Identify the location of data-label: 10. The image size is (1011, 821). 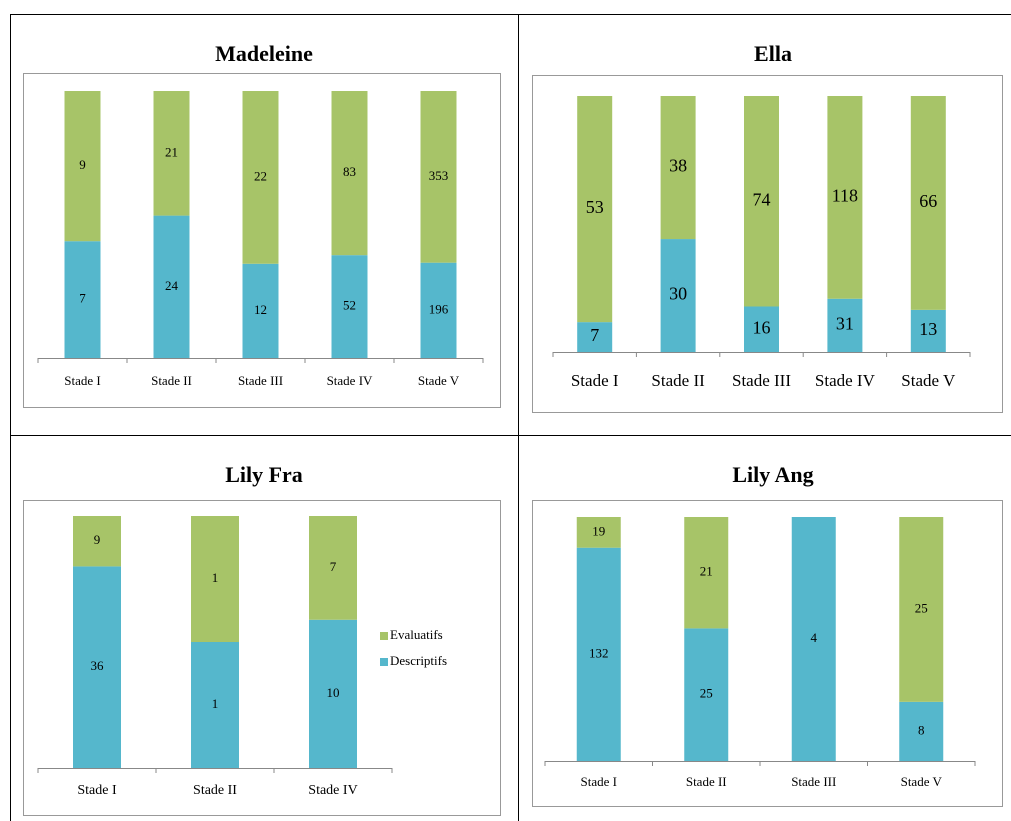
(333, 692).